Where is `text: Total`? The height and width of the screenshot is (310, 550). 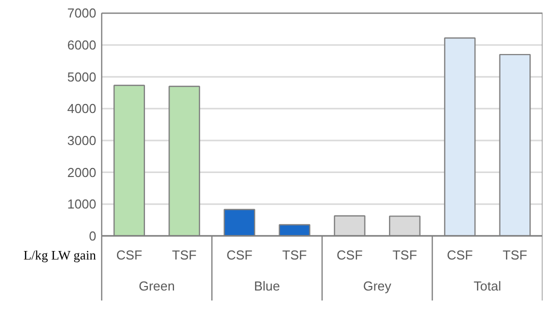
text: Total is located at coordinates (488, 286).